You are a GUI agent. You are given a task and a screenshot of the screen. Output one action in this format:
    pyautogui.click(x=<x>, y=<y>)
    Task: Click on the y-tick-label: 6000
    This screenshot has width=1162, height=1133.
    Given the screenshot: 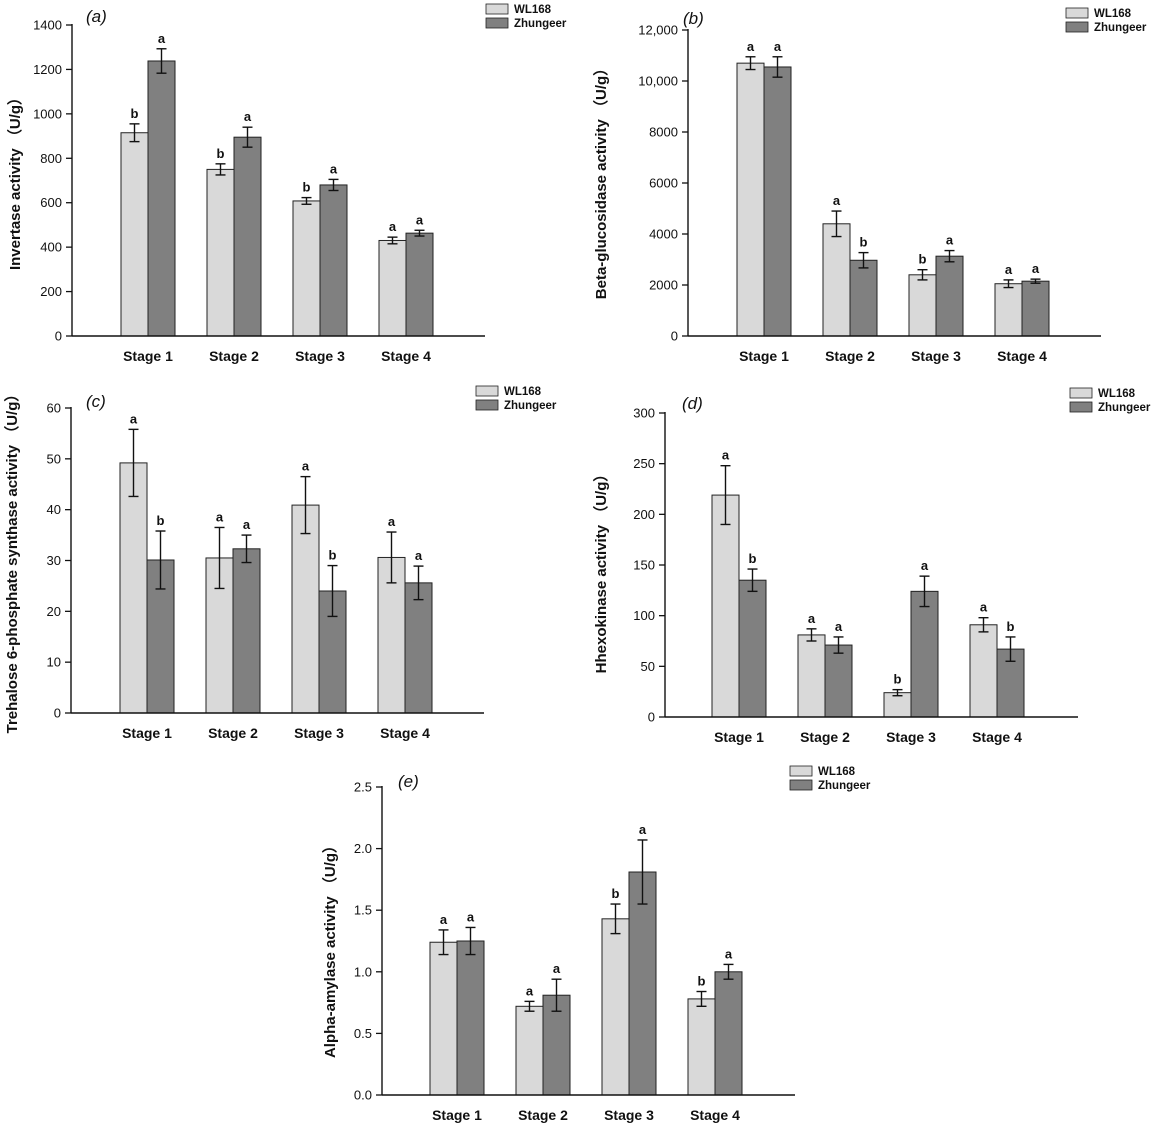 What is the action you would take?
    pyautogui.click(x=663, y=183)
    